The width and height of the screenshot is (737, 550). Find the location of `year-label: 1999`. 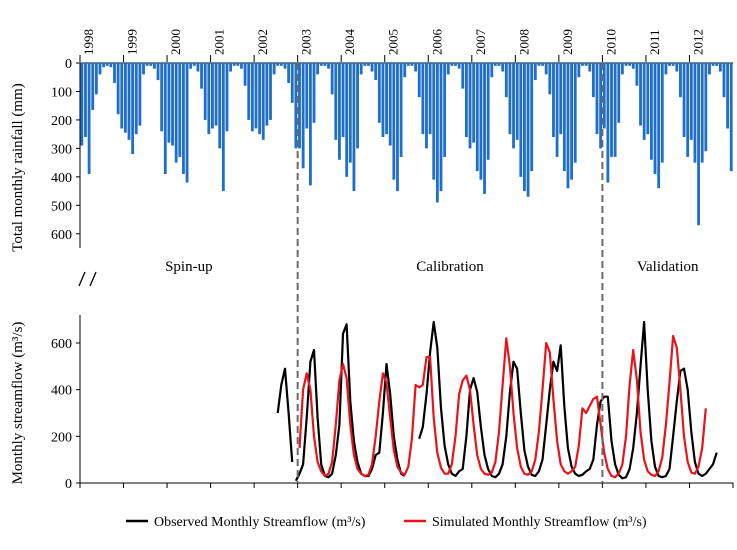

year-label: 1999 is located at coordinates (132, 42).